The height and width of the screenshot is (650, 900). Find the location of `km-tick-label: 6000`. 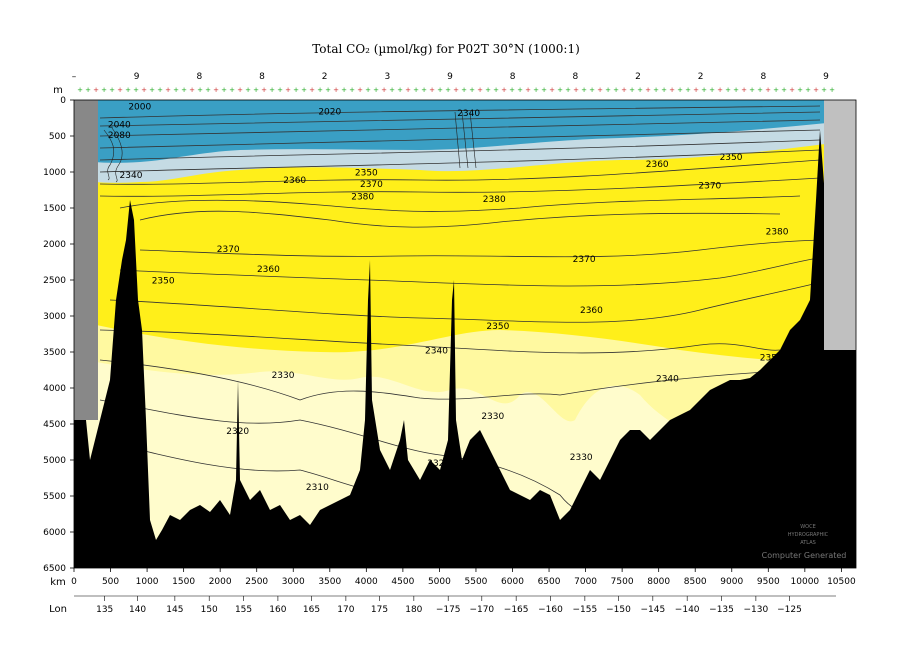

km-tick-label: 6000 is located at coordinates (512, 582).